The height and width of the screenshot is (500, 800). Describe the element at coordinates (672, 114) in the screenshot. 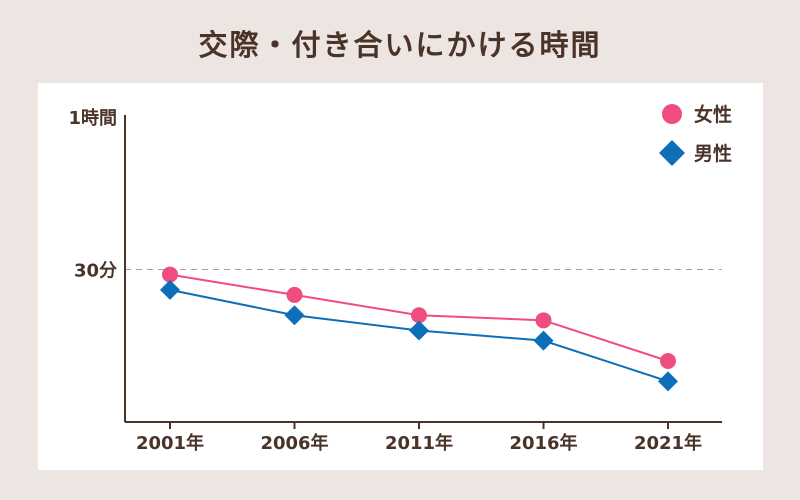

I see `legend-marker-female` at that location.